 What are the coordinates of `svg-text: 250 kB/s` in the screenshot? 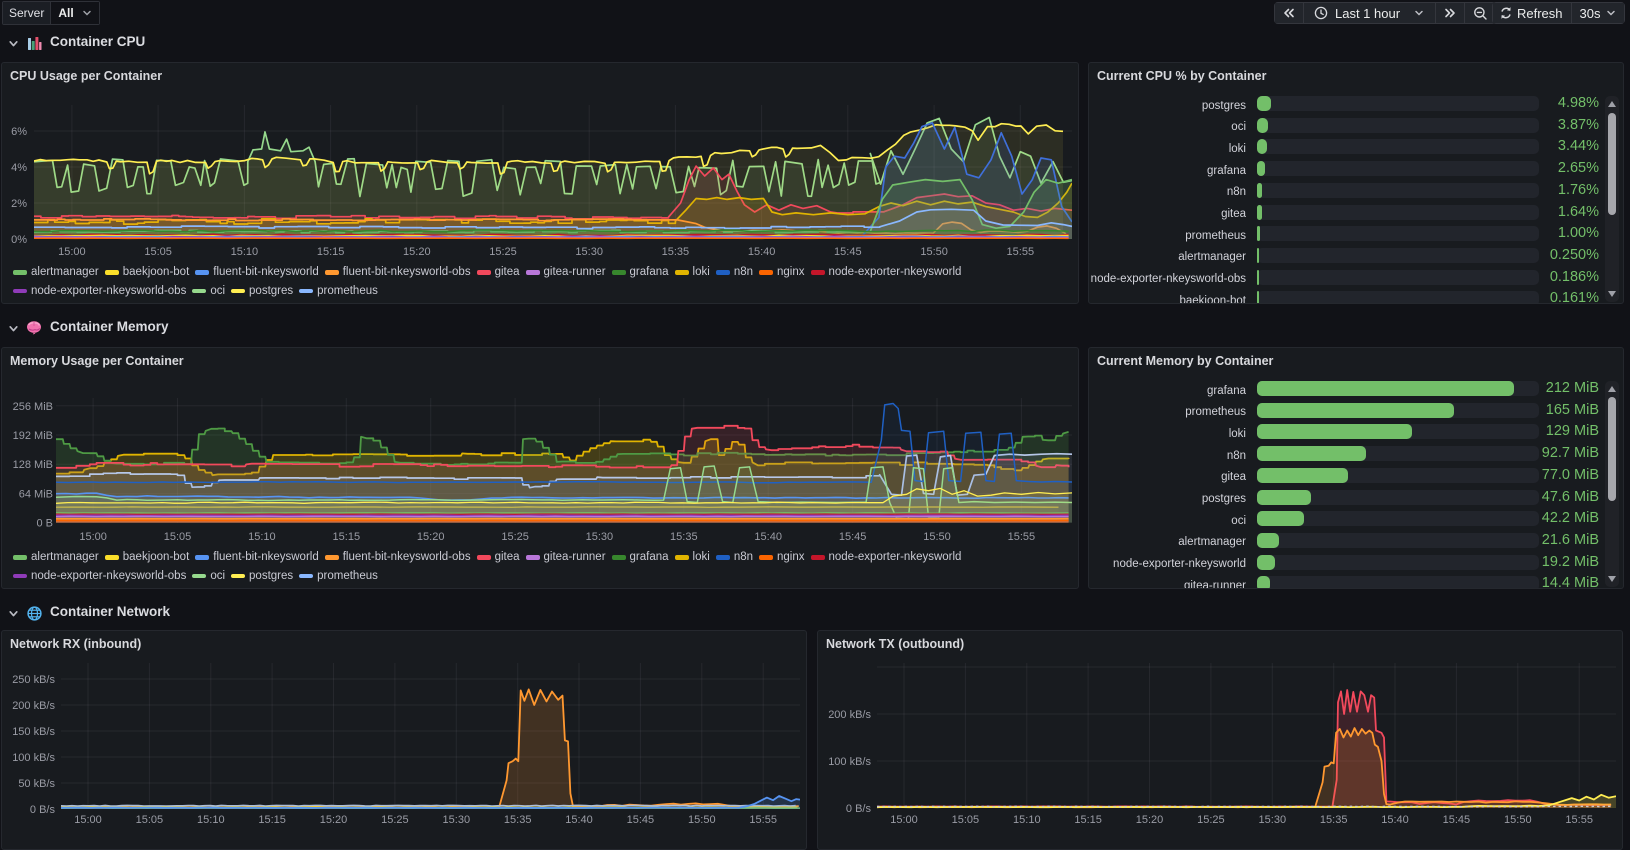 It's located at (33, 680).